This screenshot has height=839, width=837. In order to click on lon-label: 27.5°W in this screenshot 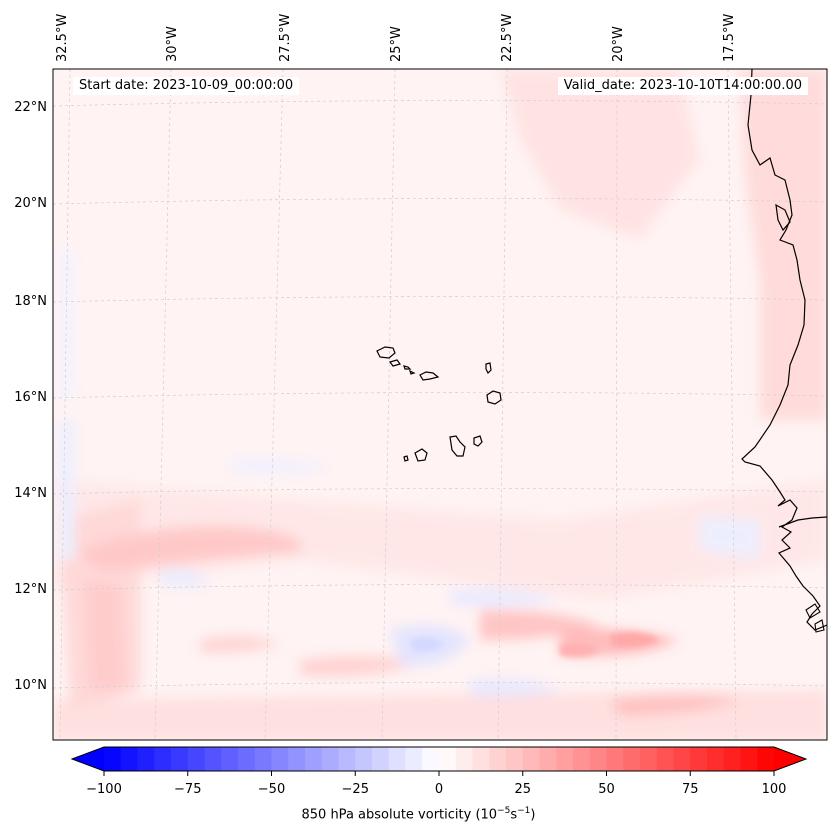, I will do `click(285, 38)`.